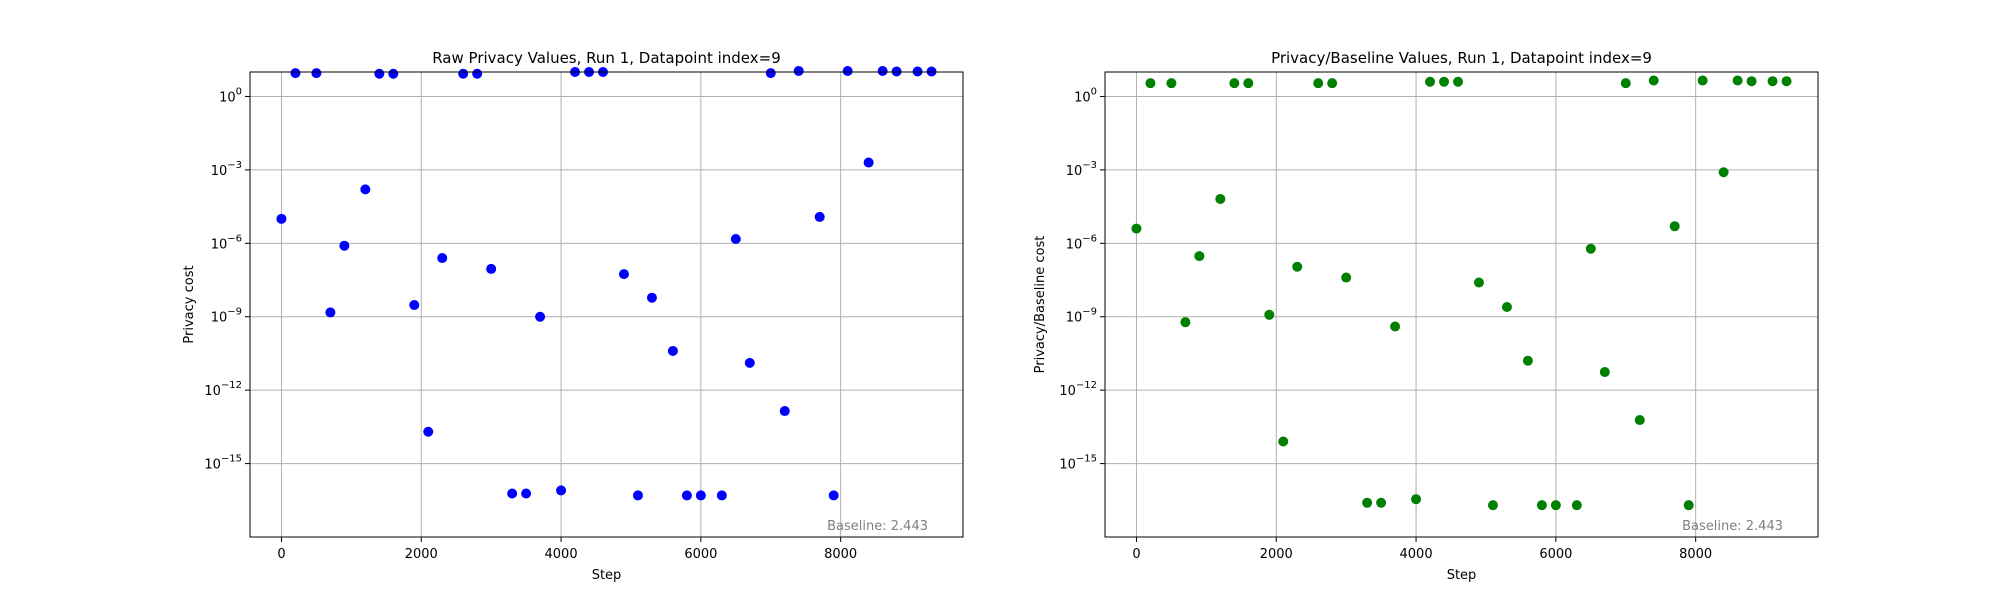 Image resolution: width=2000 pixels, height=600 pixels. What do you see at coordinates (1040, 305) in the screenshot?
I see `right-y-axis-label: Privacy/Baseline cost` at bounding box center [1040, 305].